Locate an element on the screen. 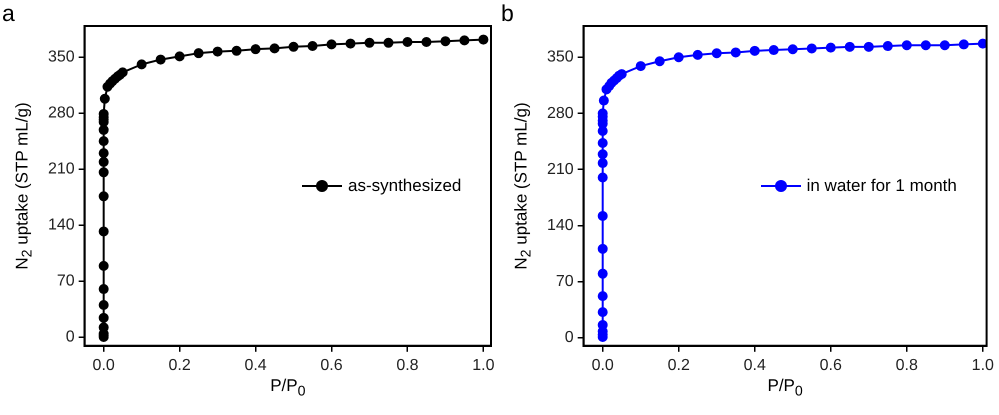 The width and height of the screenshot is (999, 415). legend-label: as-synthesized is located at coordinates (405, 186).